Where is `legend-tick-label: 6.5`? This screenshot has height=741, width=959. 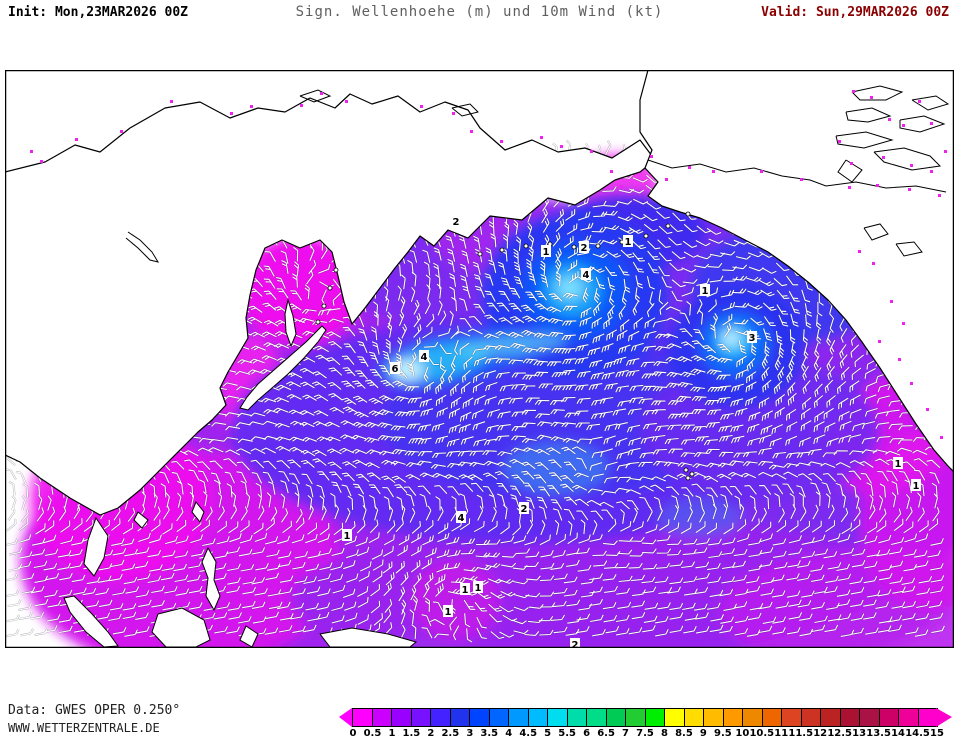 legend-tick-label: 6.5 is located at coordinates (606, 733).